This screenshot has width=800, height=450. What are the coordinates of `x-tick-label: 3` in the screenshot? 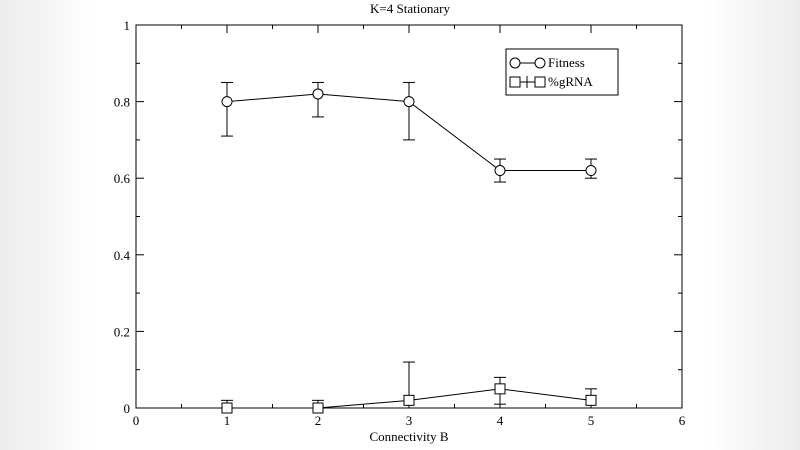 It's located at (409, 420).